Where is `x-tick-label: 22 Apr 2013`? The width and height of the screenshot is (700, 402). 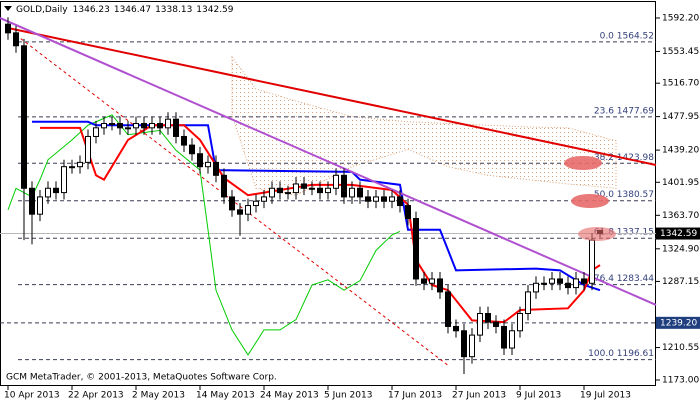
x-tick-label: 22 Apr 2013 is located at coordinates (96, 396).